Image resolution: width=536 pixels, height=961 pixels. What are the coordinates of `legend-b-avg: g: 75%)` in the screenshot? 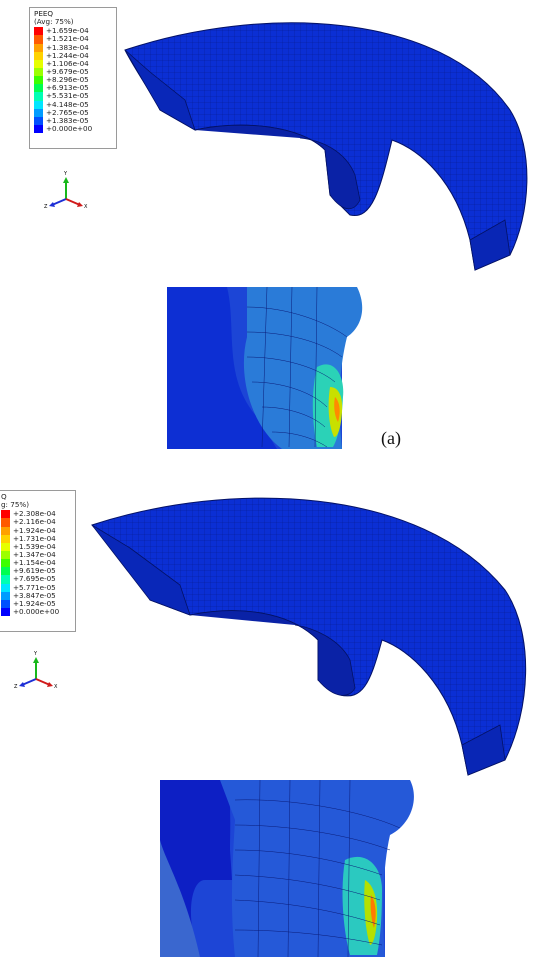 It's located at (15, 505).